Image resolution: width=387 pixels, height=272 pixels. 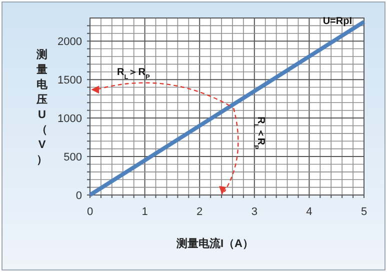 I want to click on y-axis-title: 测量电压U（V）, so click(x=42, y=107).